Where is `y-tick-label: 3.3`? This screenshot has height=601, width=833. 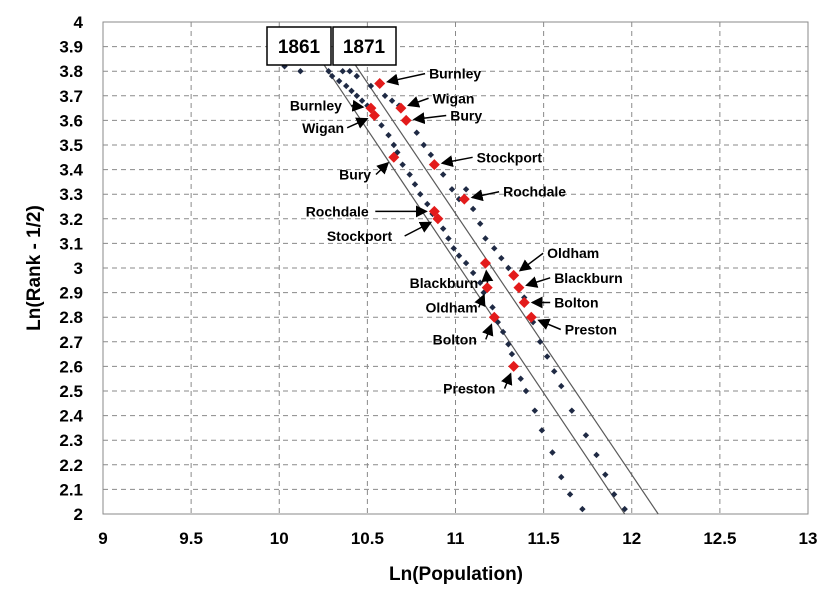 y-tick-label: 3.3 is located at coordinates (71, 194).